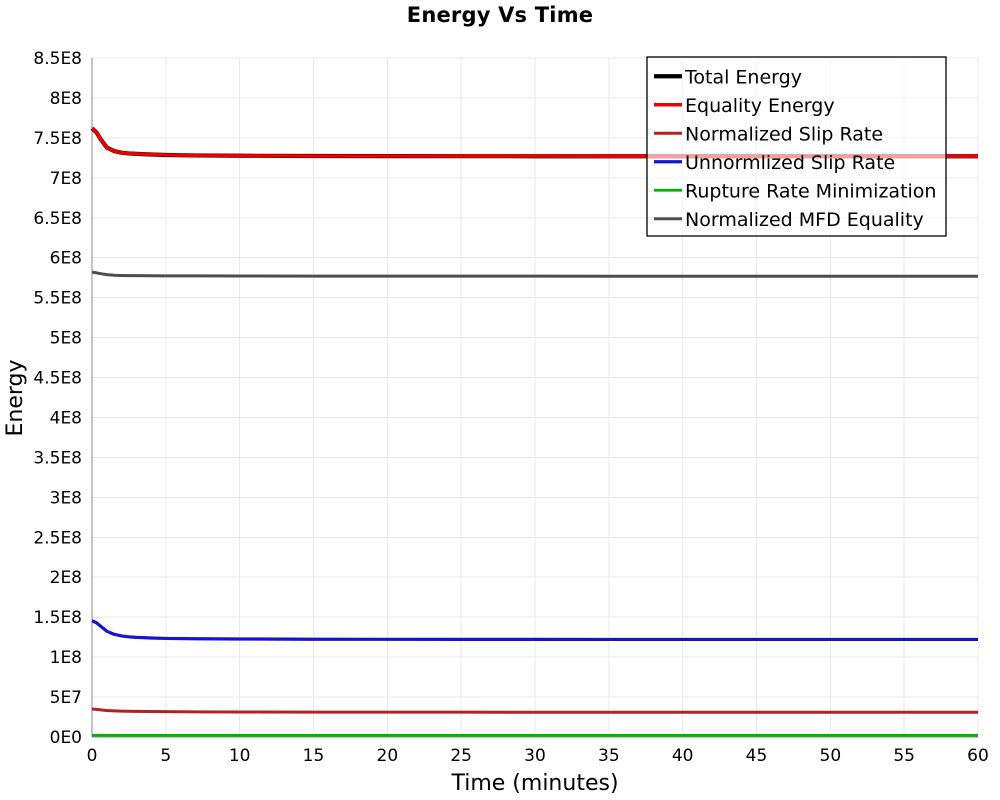 The image size is (1000, 800). I want to click on legend-item-label: Equality Energy, so click(760, 106).